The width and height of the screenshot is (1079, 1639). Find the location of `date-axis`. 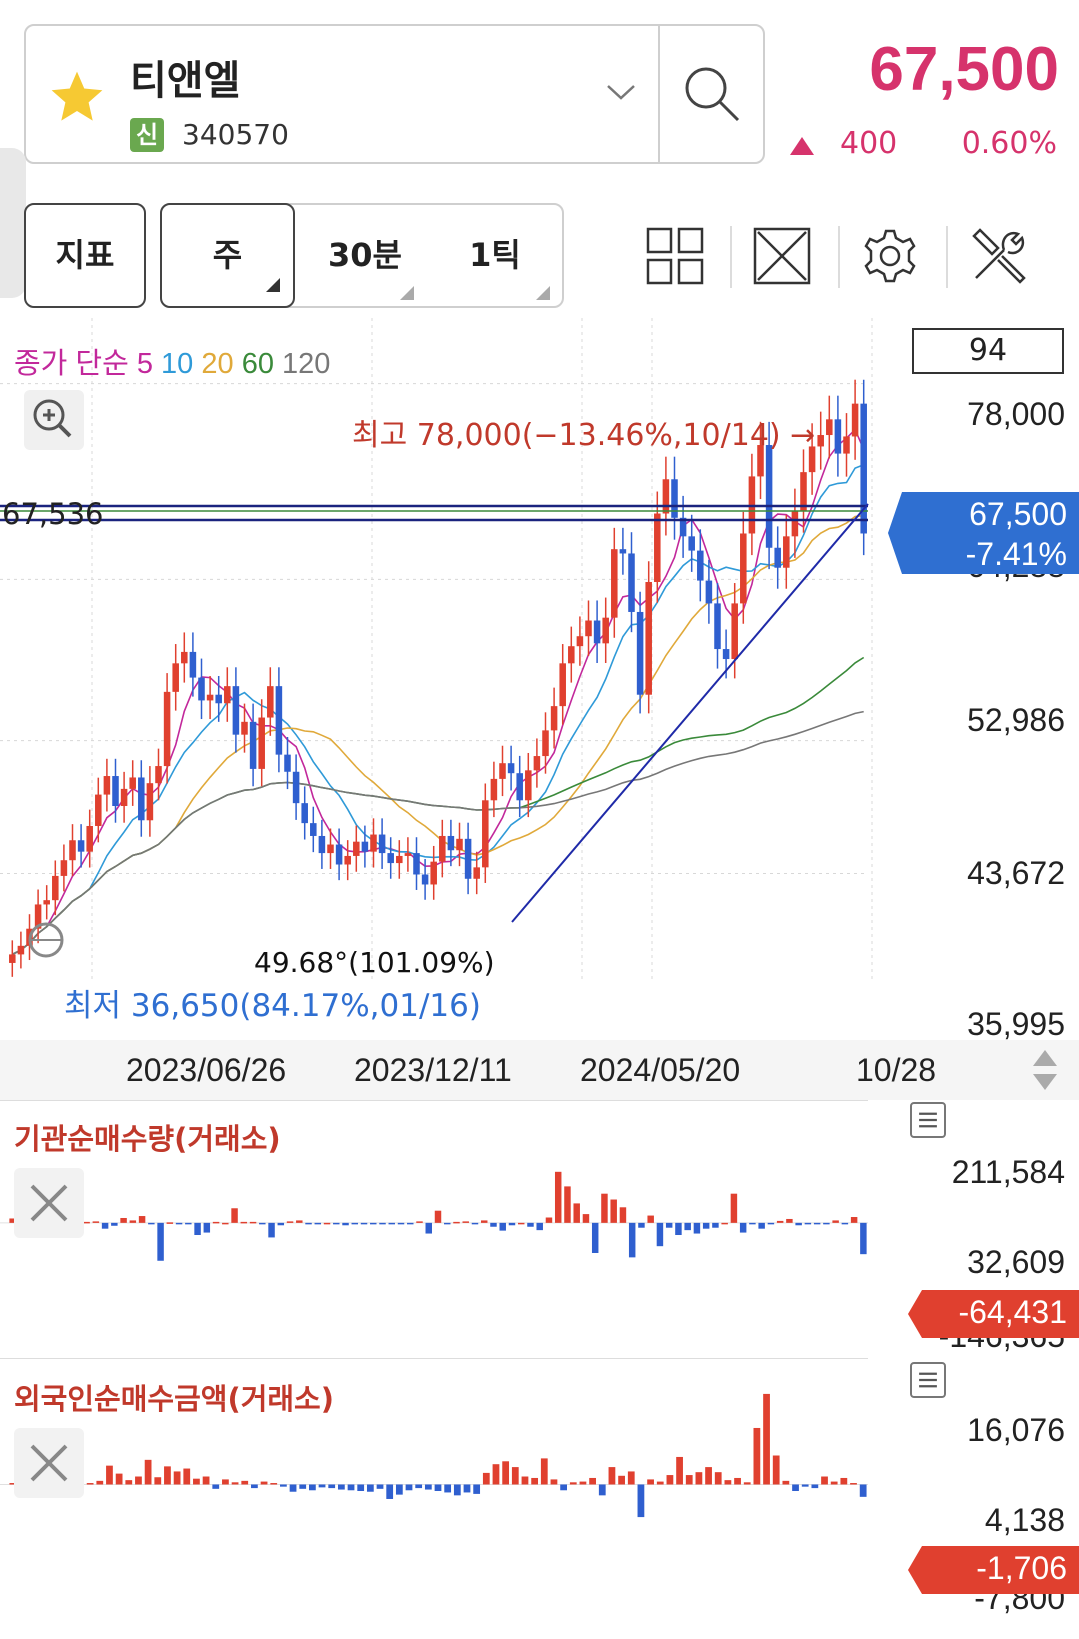

date-axis is located at coordinates (539, 1070).